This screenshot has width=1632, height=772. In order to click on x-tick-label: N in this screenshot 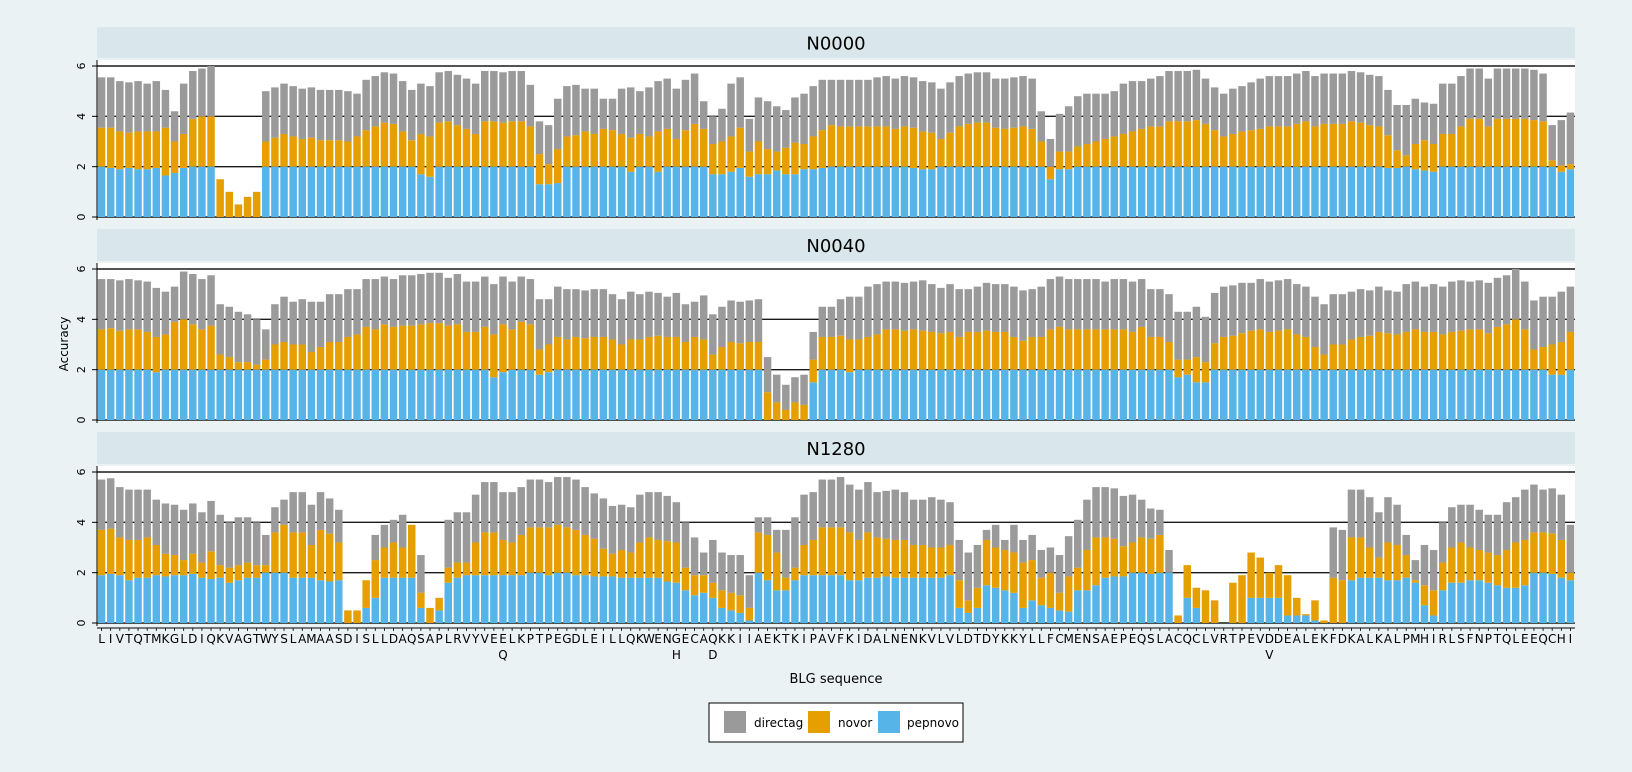, I will do `click(1086, 639)`.